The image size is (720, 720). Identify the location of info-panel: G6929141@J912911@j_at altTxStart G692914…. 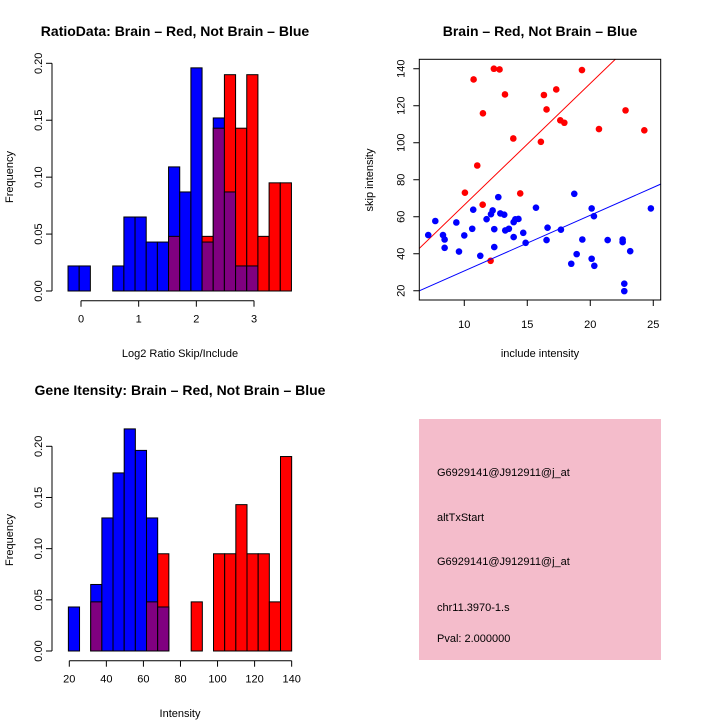
(540, 539).